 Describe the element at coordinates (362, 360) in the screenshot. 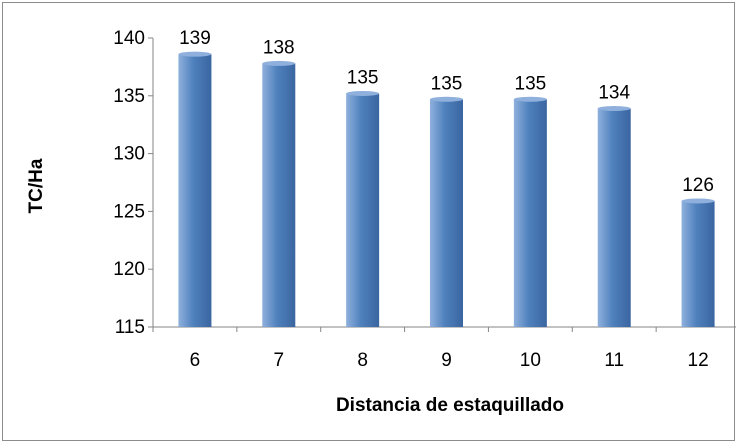

I see `x-tick-label: 8` at that location.